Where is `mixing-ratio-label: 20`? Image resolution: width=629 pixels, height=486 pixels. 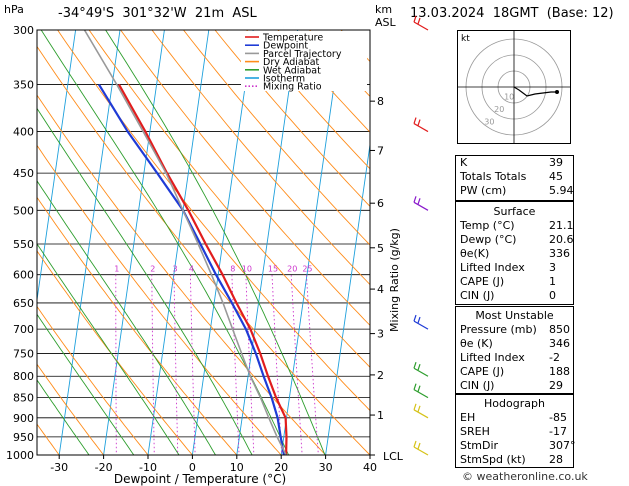
mixing-ratio-label: 20 is located at coordinates (292, 269).